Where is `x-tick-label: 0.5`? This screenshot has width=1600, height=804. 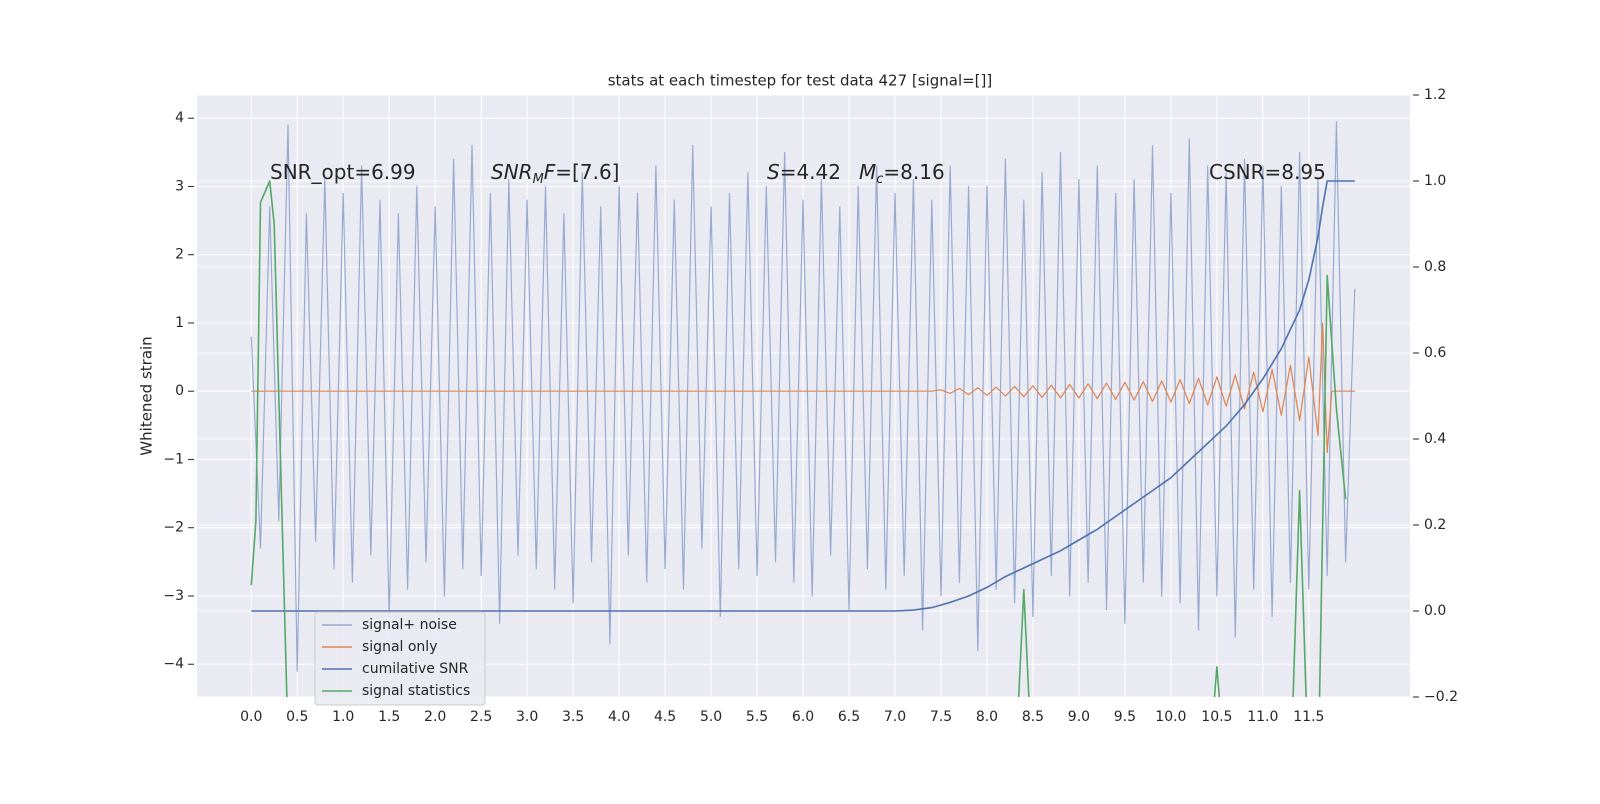
x-tick-label: 0.5 is located at coordinates (297, 717).